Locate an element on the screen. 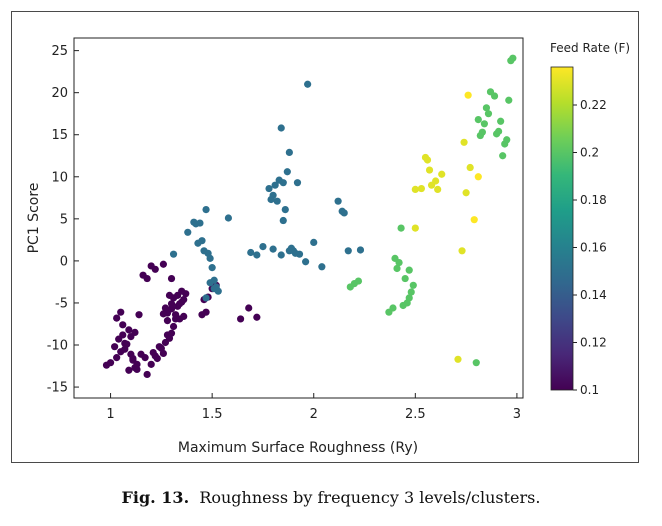 The height and width of the screenshot is (526, 662). x-tick-label: 2 is located at coordinates (314, 414).